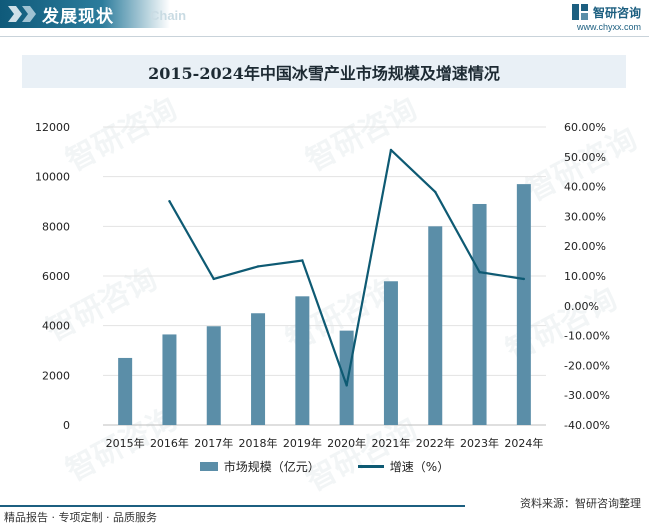 This screenshot has height=525, width=649. Describe the element at coordinates (585, 216) in the screenshot. I see `y-right-tick-label: 30.00%` at that location.